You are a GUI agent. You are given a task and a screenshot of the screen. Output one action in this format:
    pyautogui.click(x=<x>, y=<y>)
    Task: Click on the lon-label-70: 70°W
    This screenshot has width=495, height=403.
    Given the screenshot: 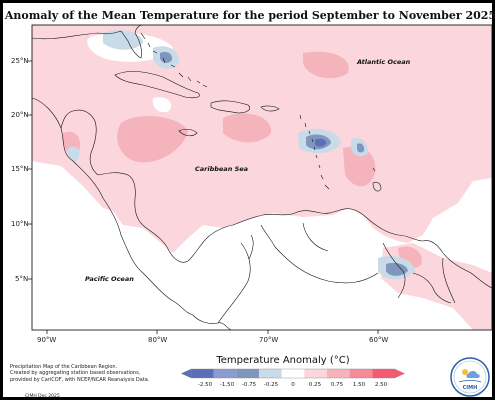 What is the action you would take?
    pyautogui.click(x=268, y=340)
    